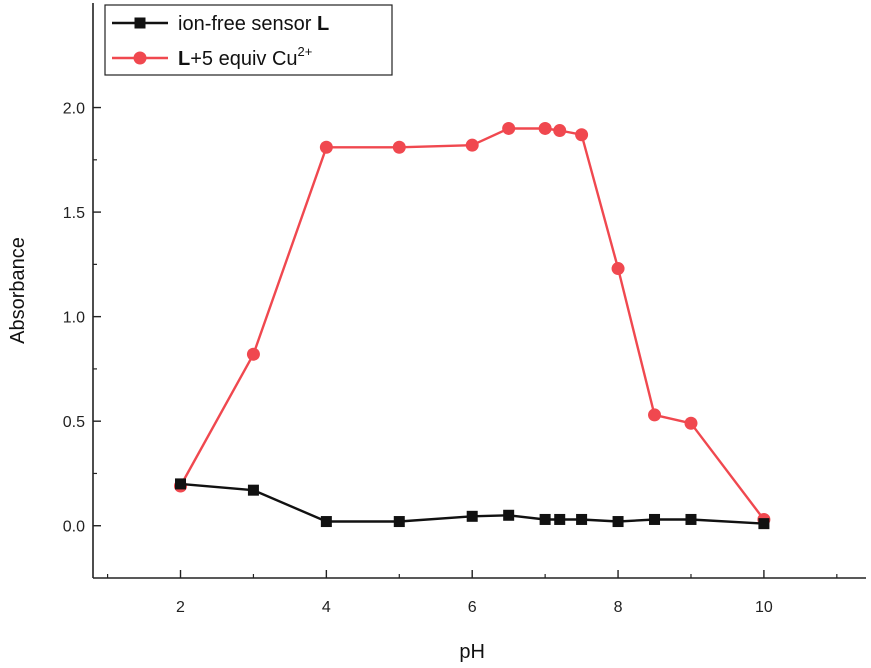 Image resolution: width=871 pixels, height=668 pixels. I want to click on legend: ion-free sensor L L+5 equiv Cu2+, so click(248, 40).